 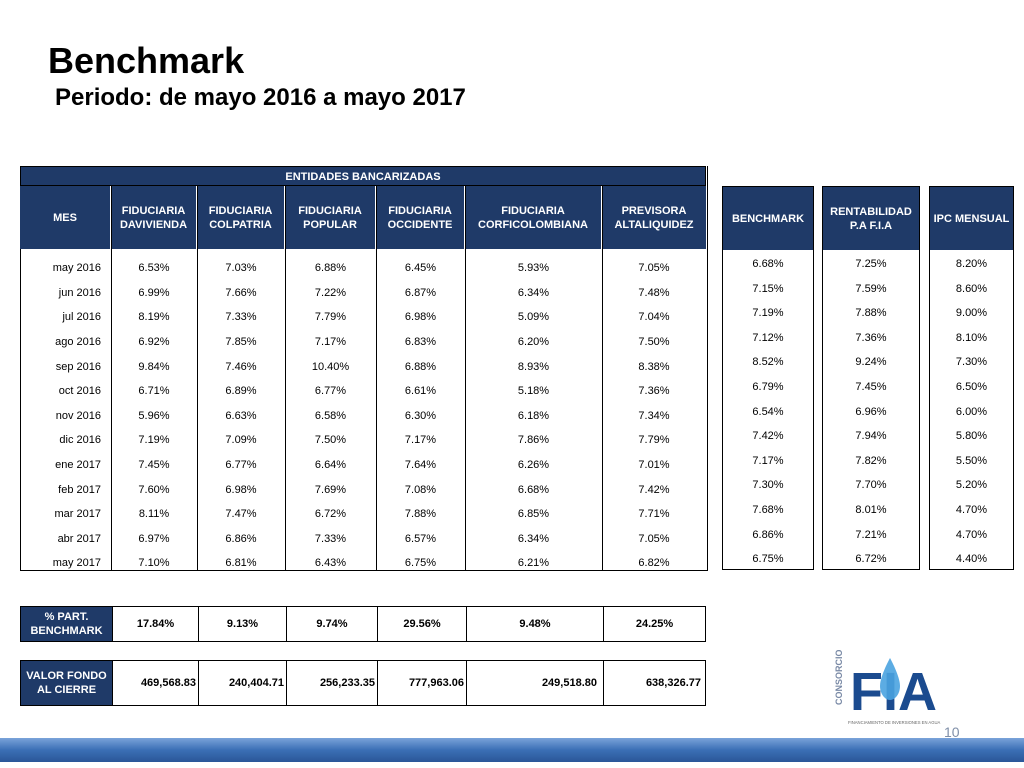 I want to click on logo-tagline: FINANCIAMIENTO DE INVERSIONES EN AGUA, so click(x=894, y=722).